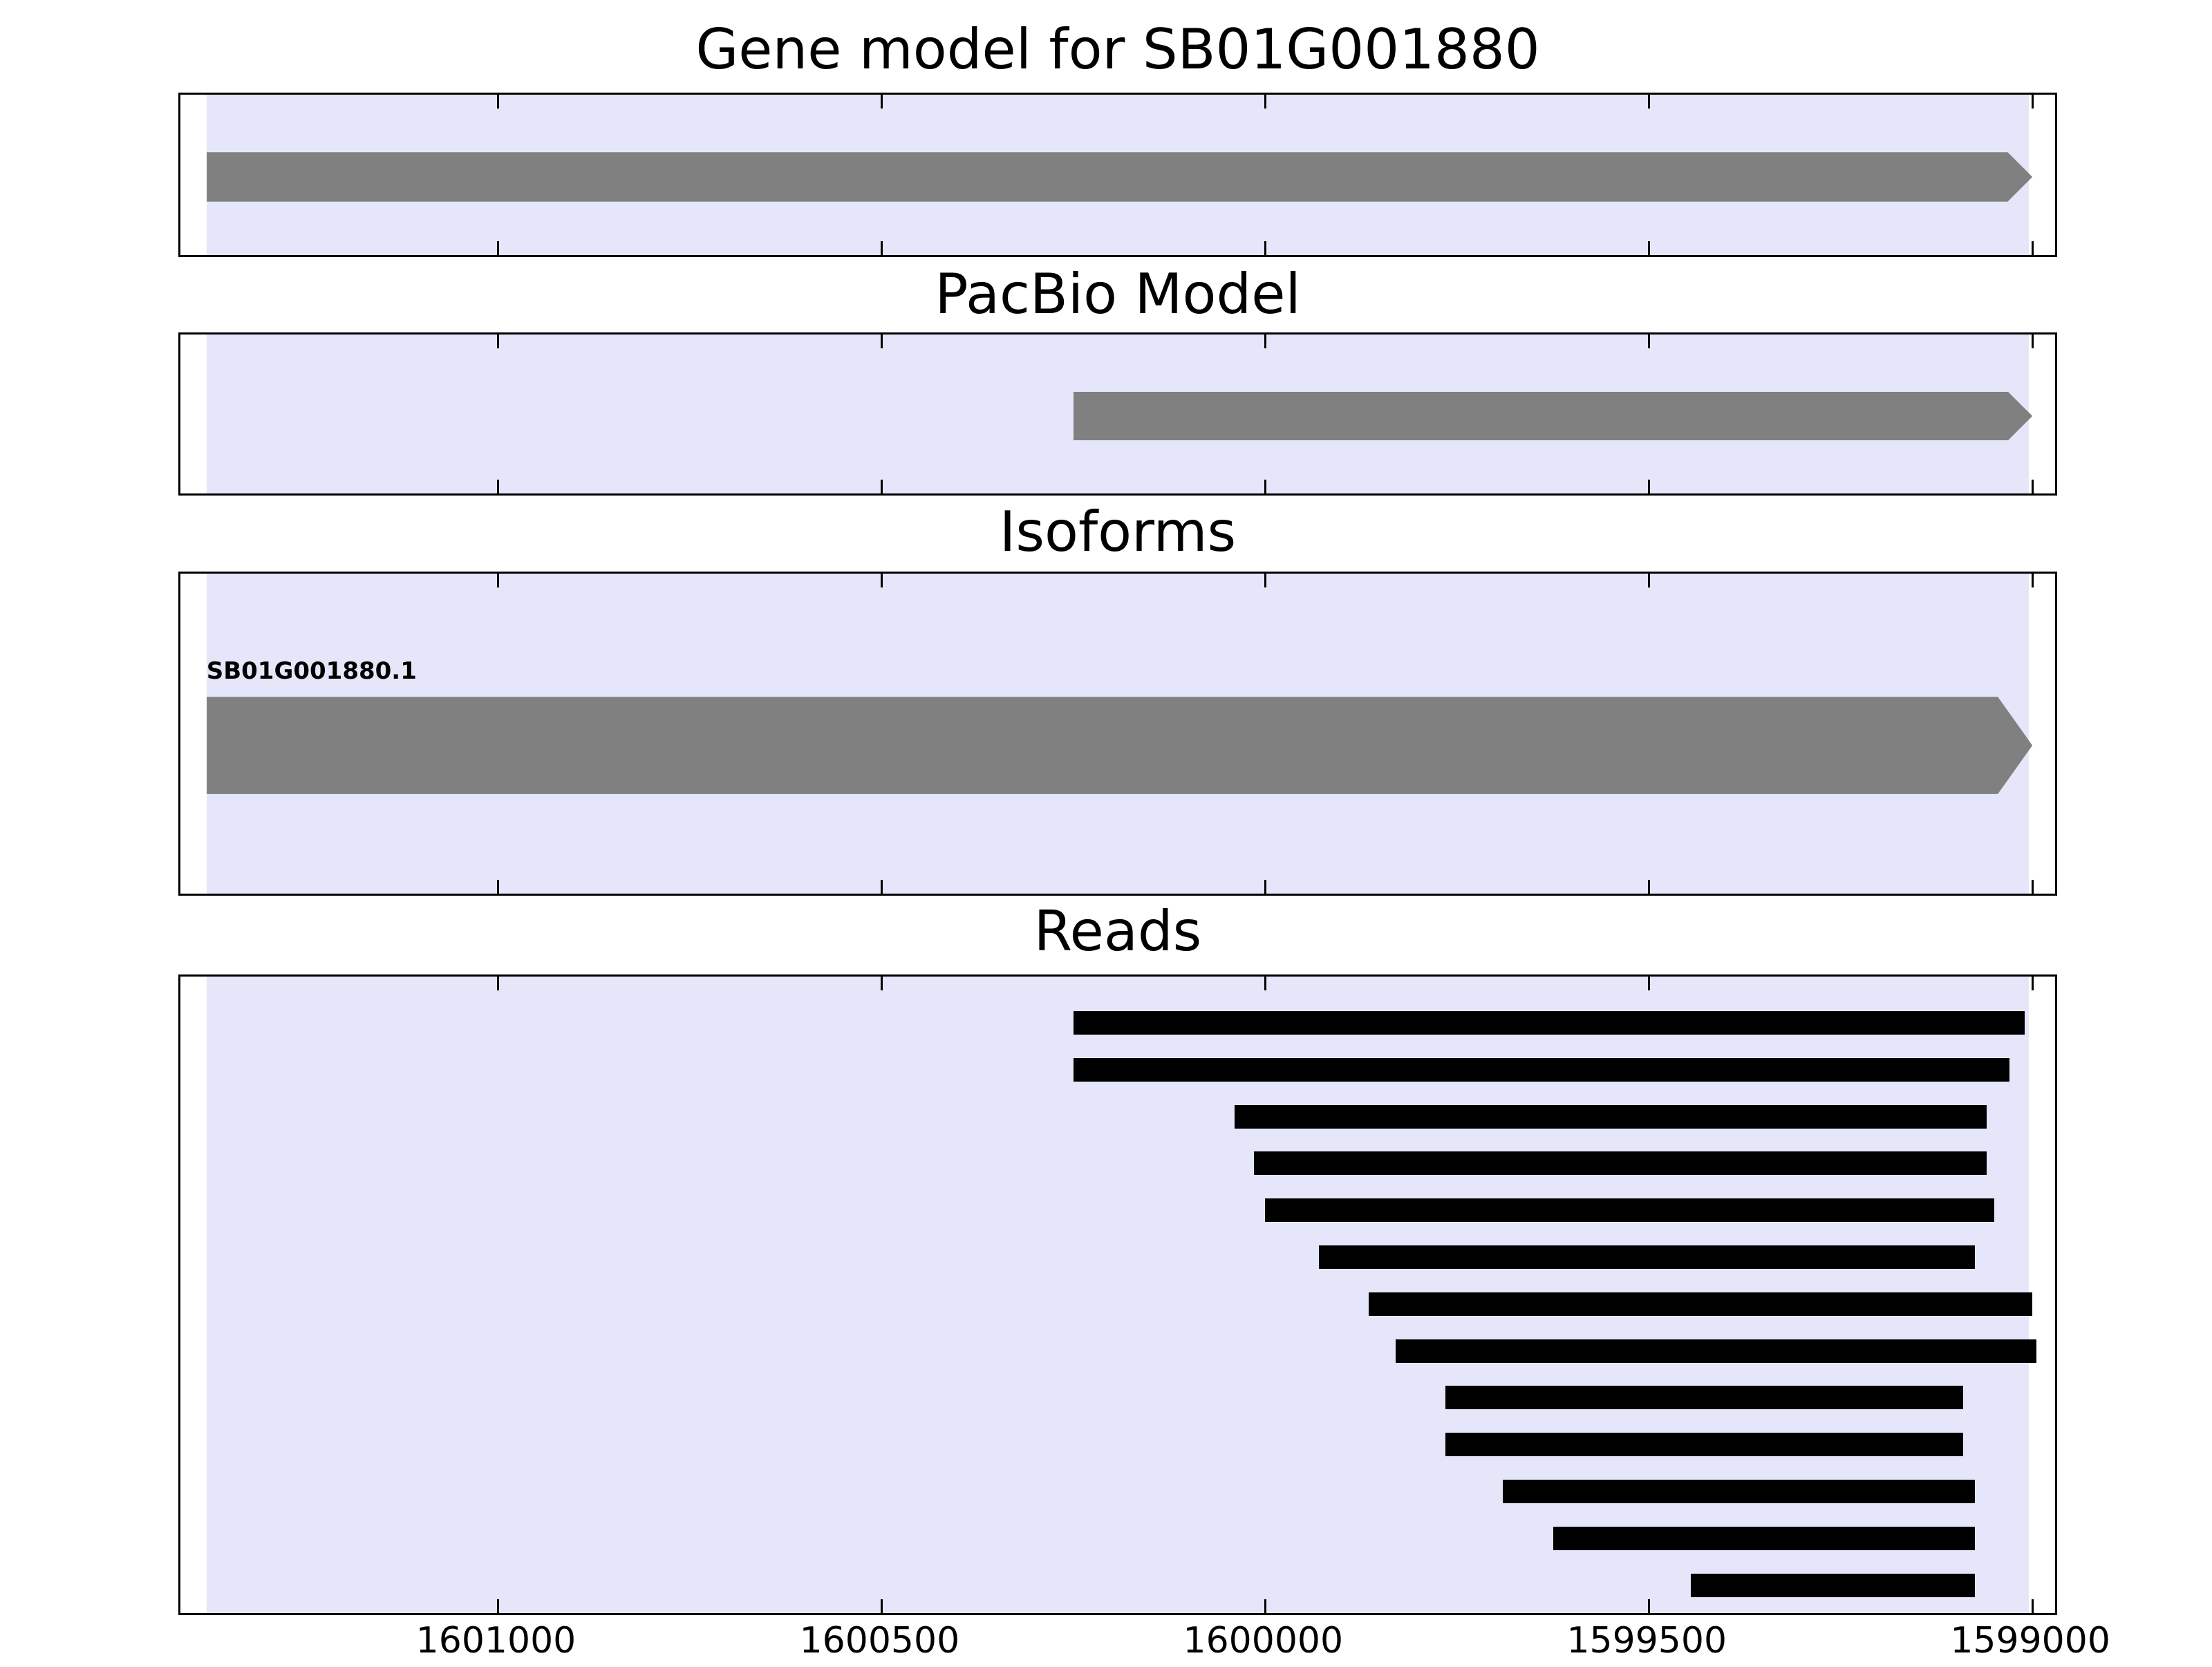 This screenshot has height=1667, width=2212. What do you see at coordinates (880, 1640) in the screenshot?
I see `x-axis-tick-label: 1600500` at bounding box center [880, 1640].